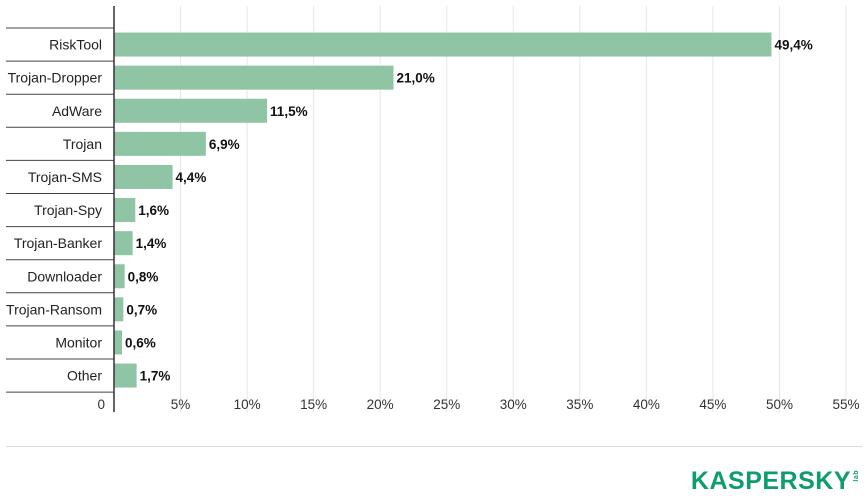 The height and width of the screenshot is (500, 868). I want to click on category-label: Trojan-SMS, so click(65, 177).